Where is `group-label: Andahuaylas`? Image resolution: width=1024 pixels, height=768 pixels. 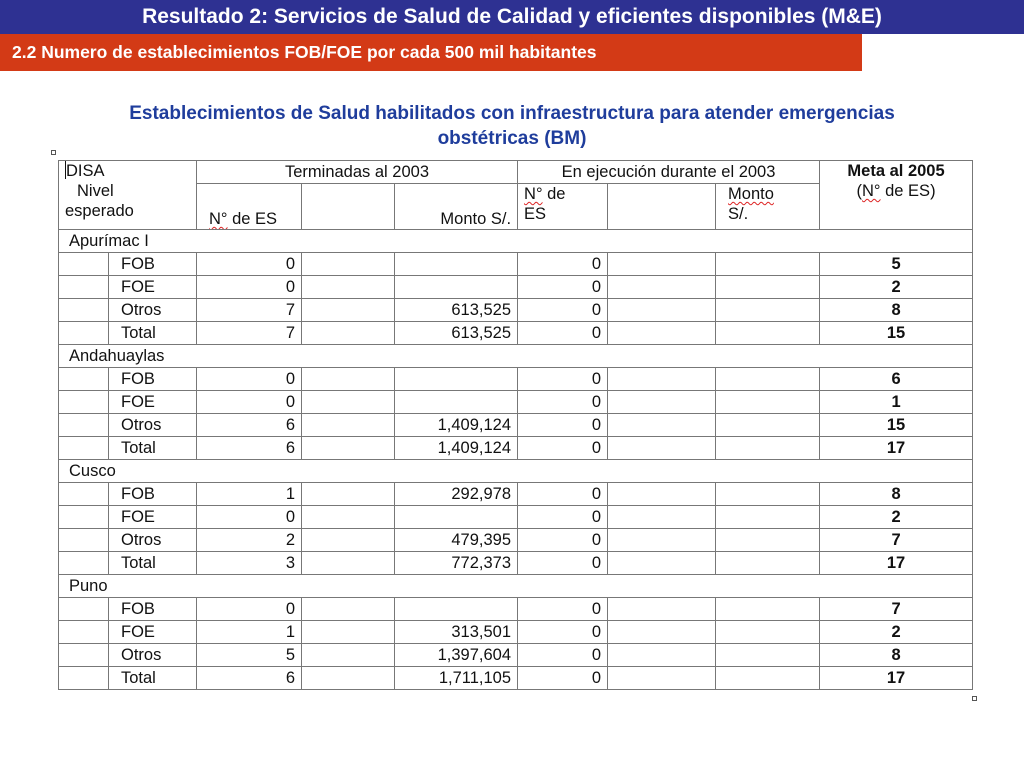
group-label: Andahuaylas is located at coordinates (515, 356).